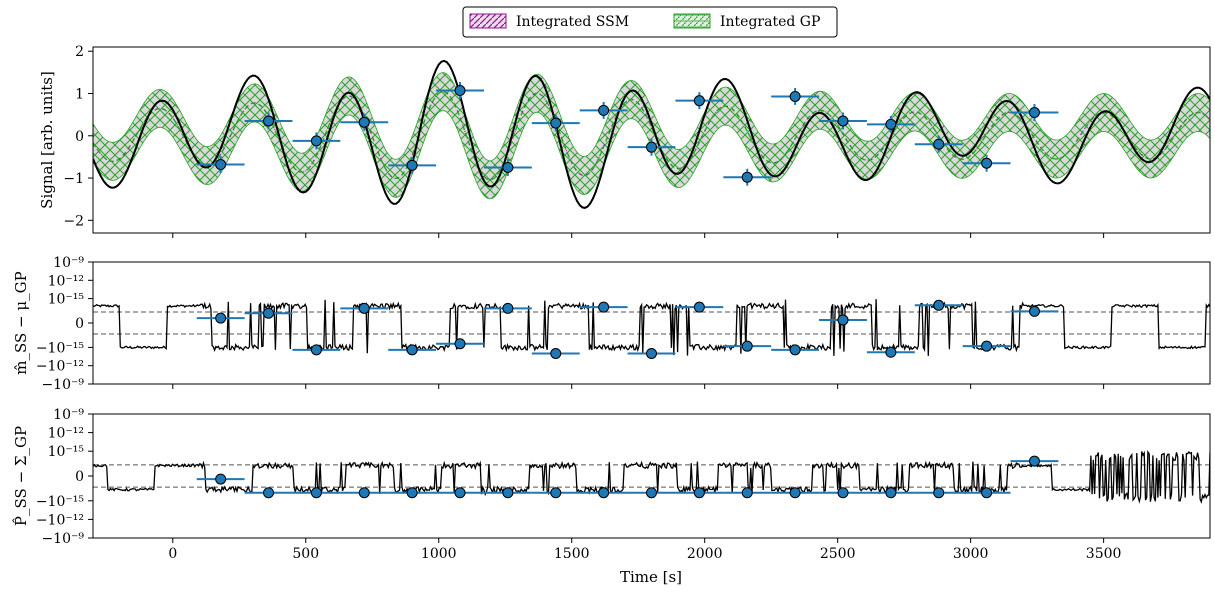 The height and width of the screenshot is (595, 1215). What do you see at coordinates (572, 554) in the screenshot?
I see `x-tick-label: 1500` at bounding box center [572, 554].